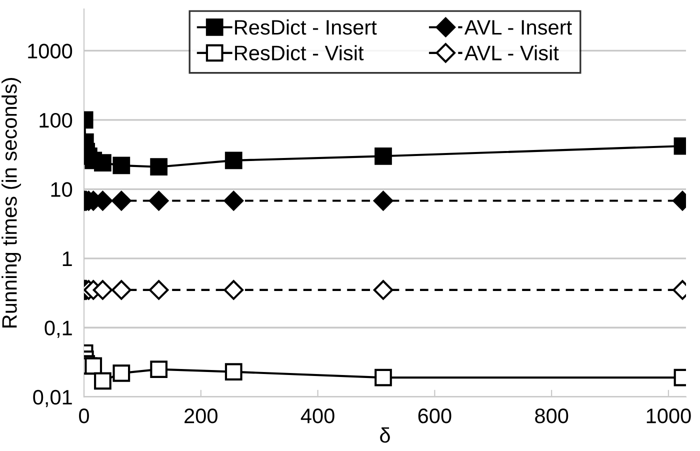 The width and height of the screenshot is (700, 451). I want to click on x-tick-label: 600, so click(435, 416).